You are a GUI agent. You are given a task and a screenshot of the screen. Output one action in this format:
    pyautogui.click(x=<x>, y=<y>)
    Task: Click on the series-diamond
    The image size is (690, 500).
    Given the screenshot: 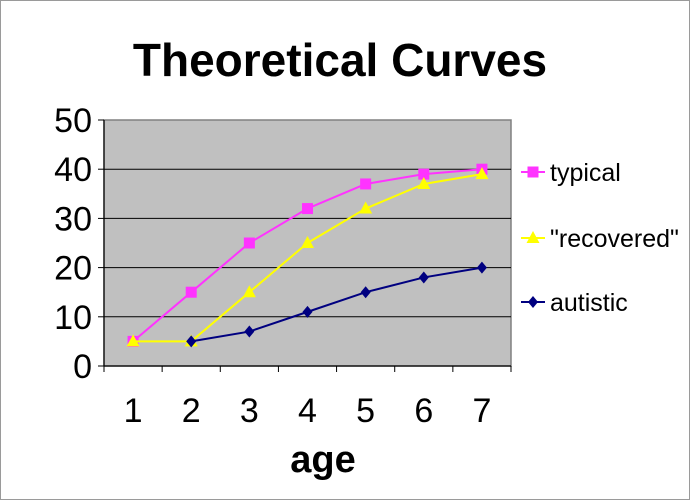 What is the action you would take?
    pyautogui.click(x=336, y=304)
    